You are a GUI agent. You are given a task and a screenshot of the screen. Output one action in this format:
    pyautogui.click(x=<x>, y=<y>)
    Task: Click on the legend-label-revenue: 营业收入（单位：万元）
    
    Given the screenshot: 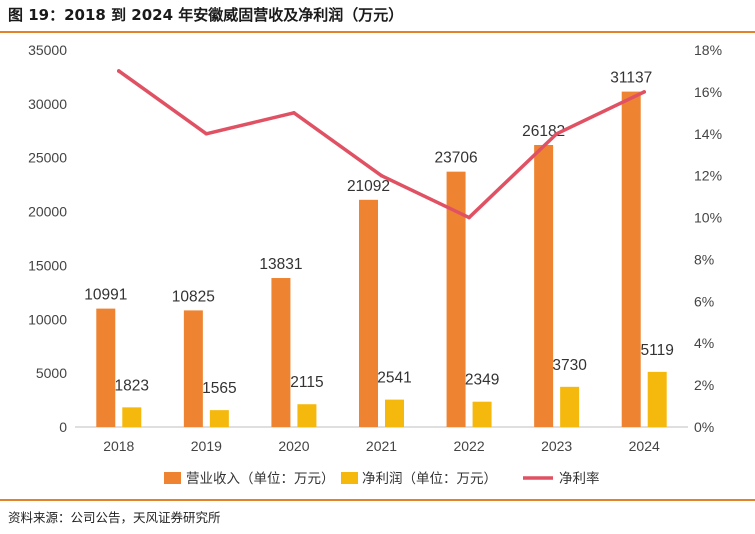 What is the action you would take?
    pyautogui.click(x=260, y=478)
    